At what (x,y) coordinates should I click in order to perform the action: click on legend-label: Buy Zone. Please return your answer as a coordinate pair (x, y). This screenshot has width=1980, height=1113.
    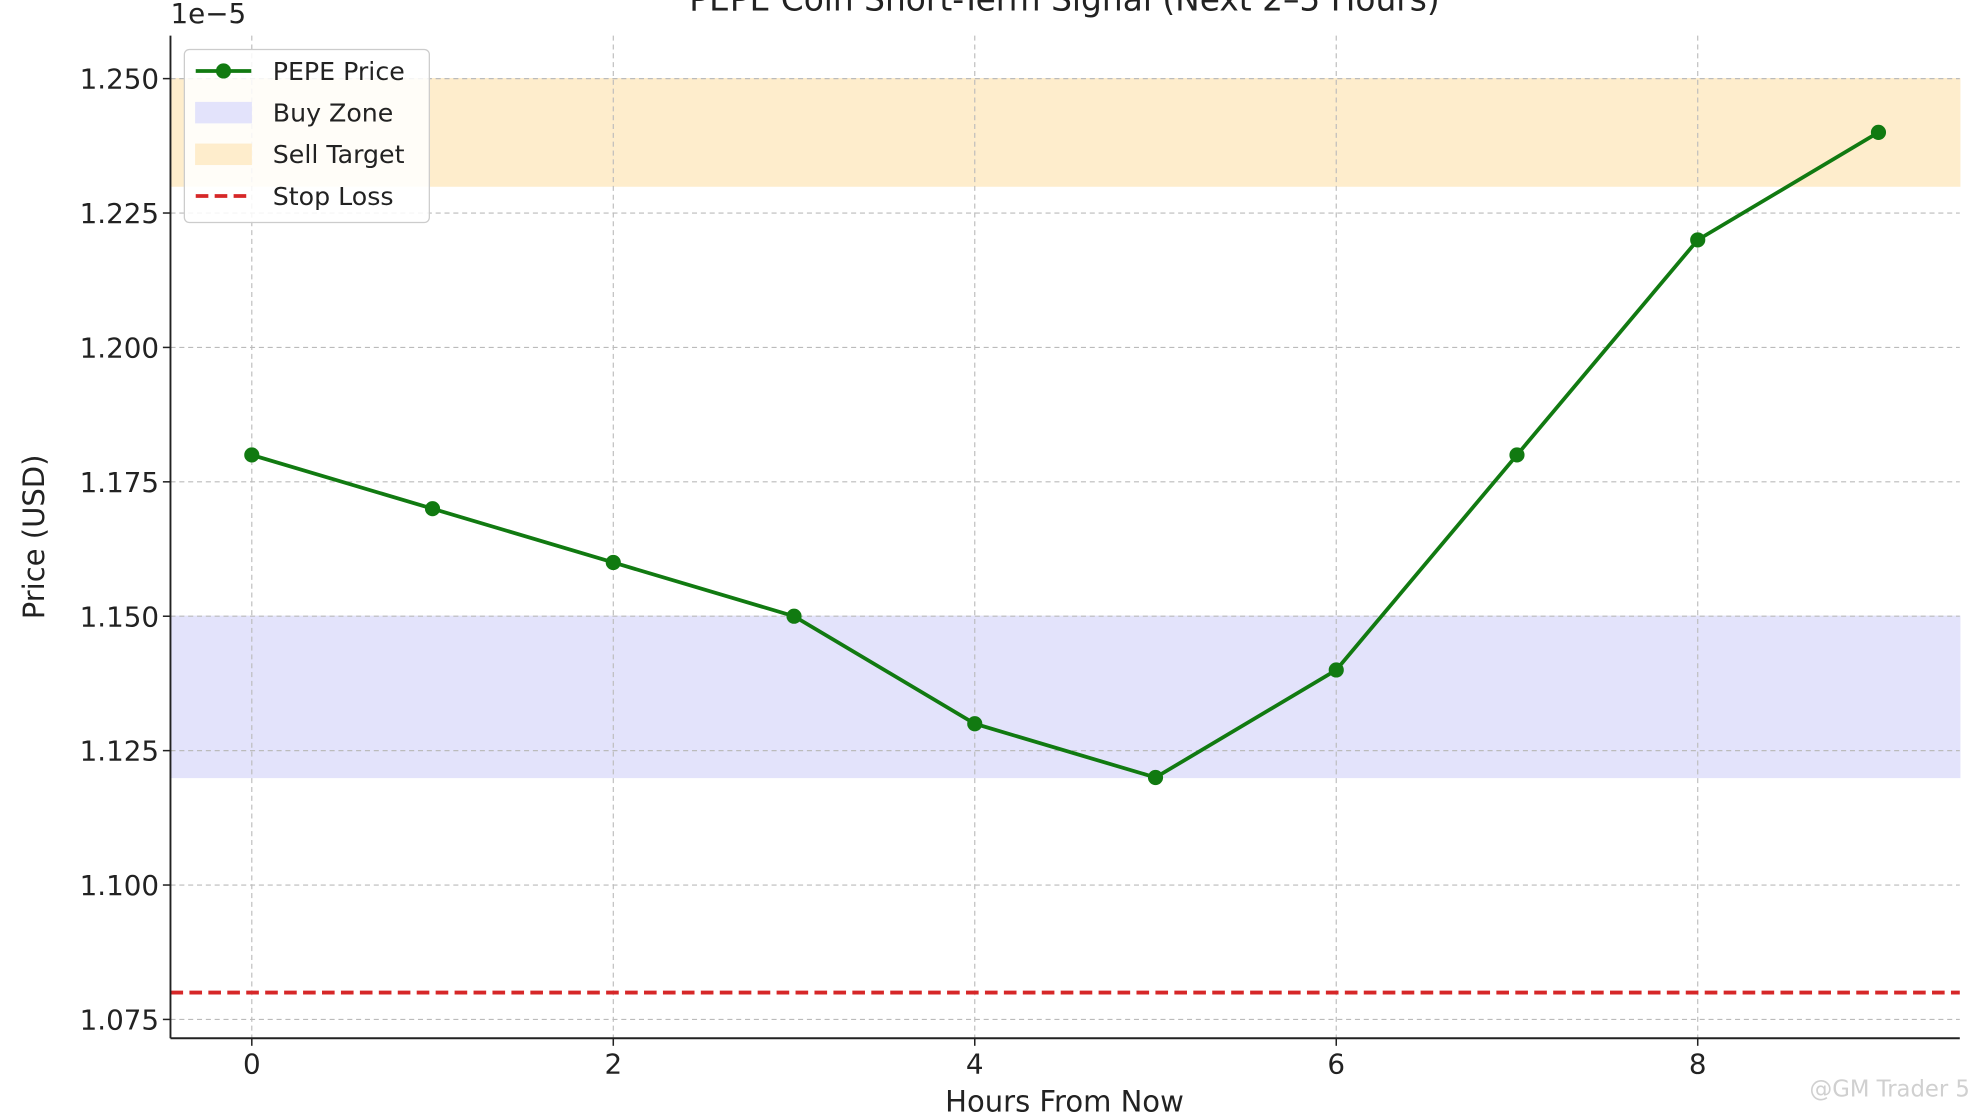
    Looking at the image, I should click on (333, 112).